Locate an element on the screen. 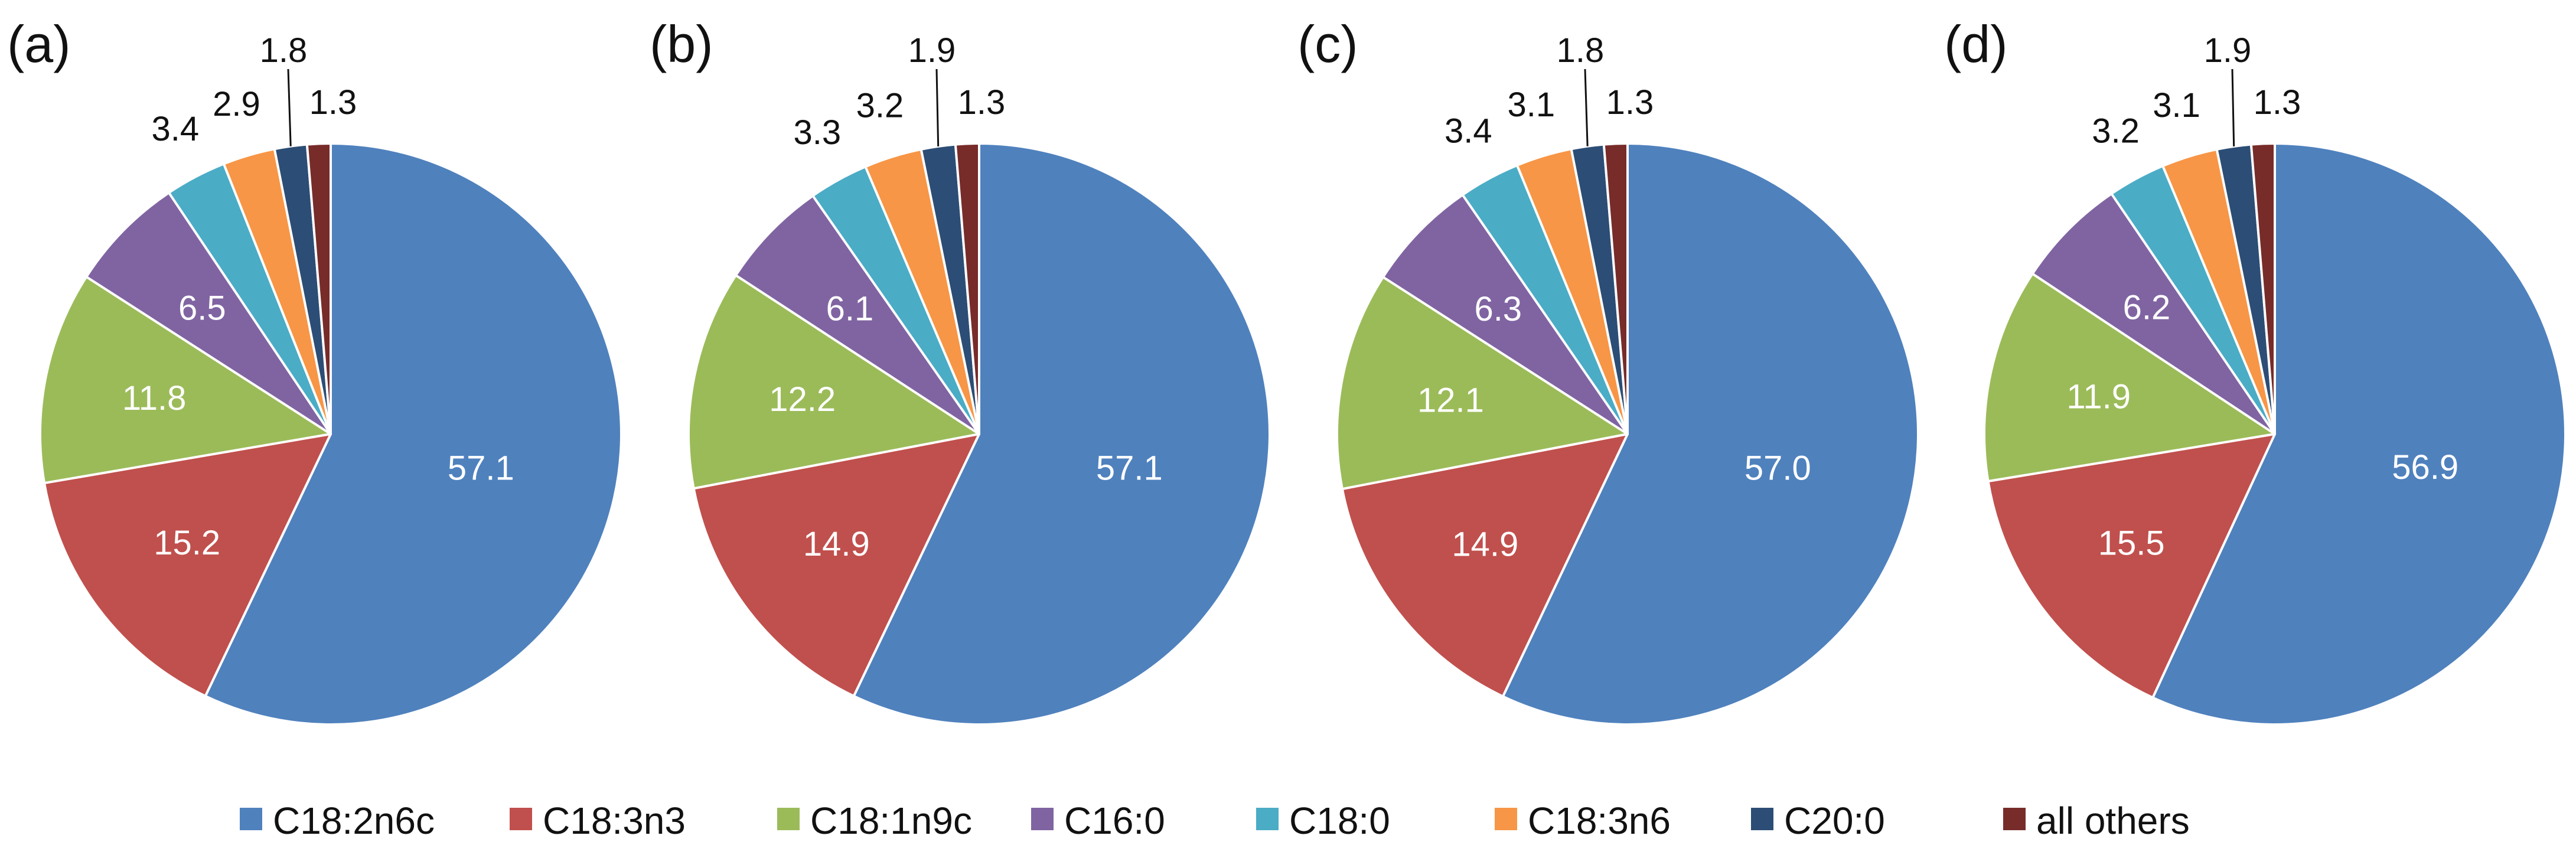 The height and width of the screenshot is (868, 2576). data-label: 57.0 is located at coordinates (1778, 468).